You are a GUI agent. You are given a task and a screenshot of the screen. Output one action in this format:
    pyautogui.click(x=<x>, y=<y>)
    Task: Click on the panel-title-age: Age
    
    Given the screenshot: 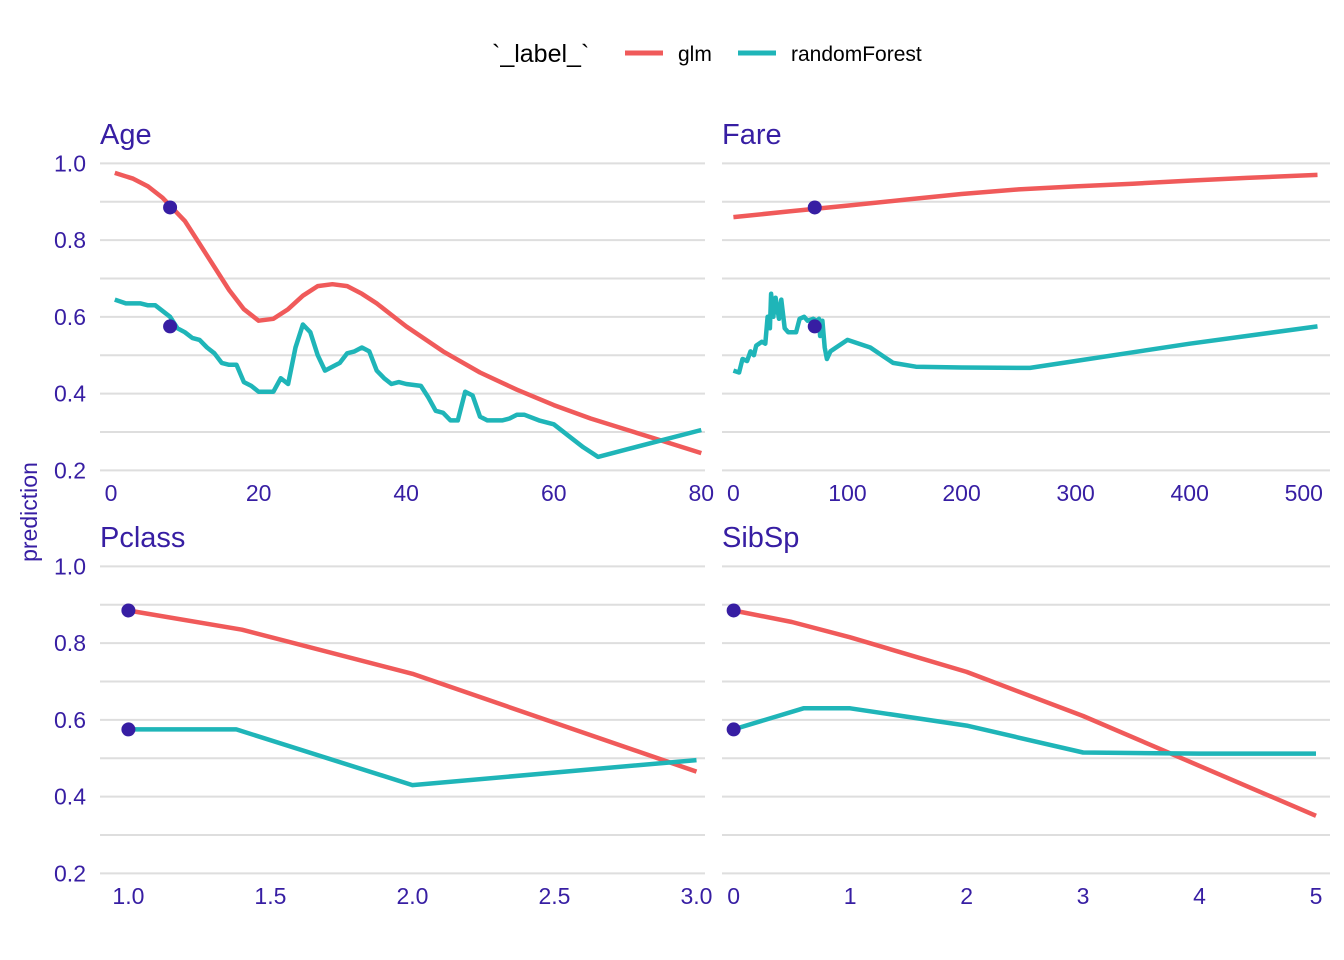 What is the action you would take?
    pyautogui.click(x=126, y=135)
    